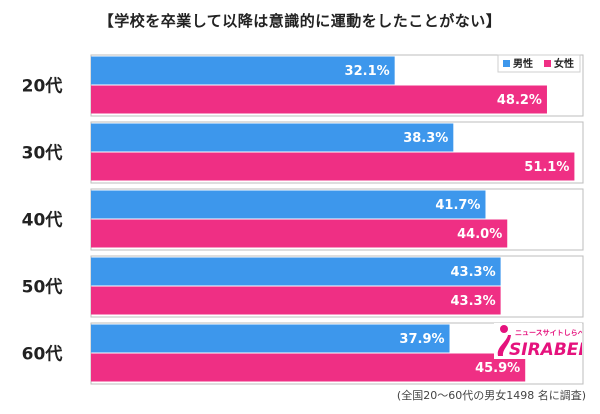  Describe the element at coordinates (42, 86) in the screenshot. I see `category-label: 20代` at that location.